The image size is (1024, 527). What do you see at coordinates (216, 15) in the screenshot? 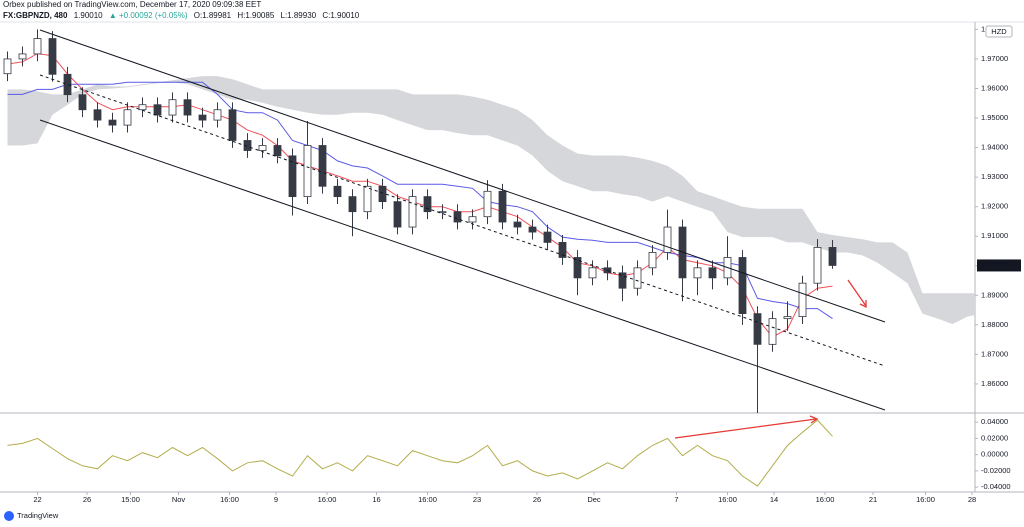
I see `ohlc-value: 1.89981` at bounding box center [216, 15].